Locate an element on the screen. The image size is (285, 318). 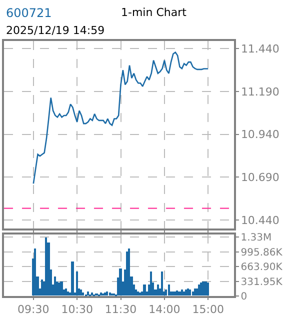
text: 2025/12/19 14:59 is located at coordinates (55, 30).